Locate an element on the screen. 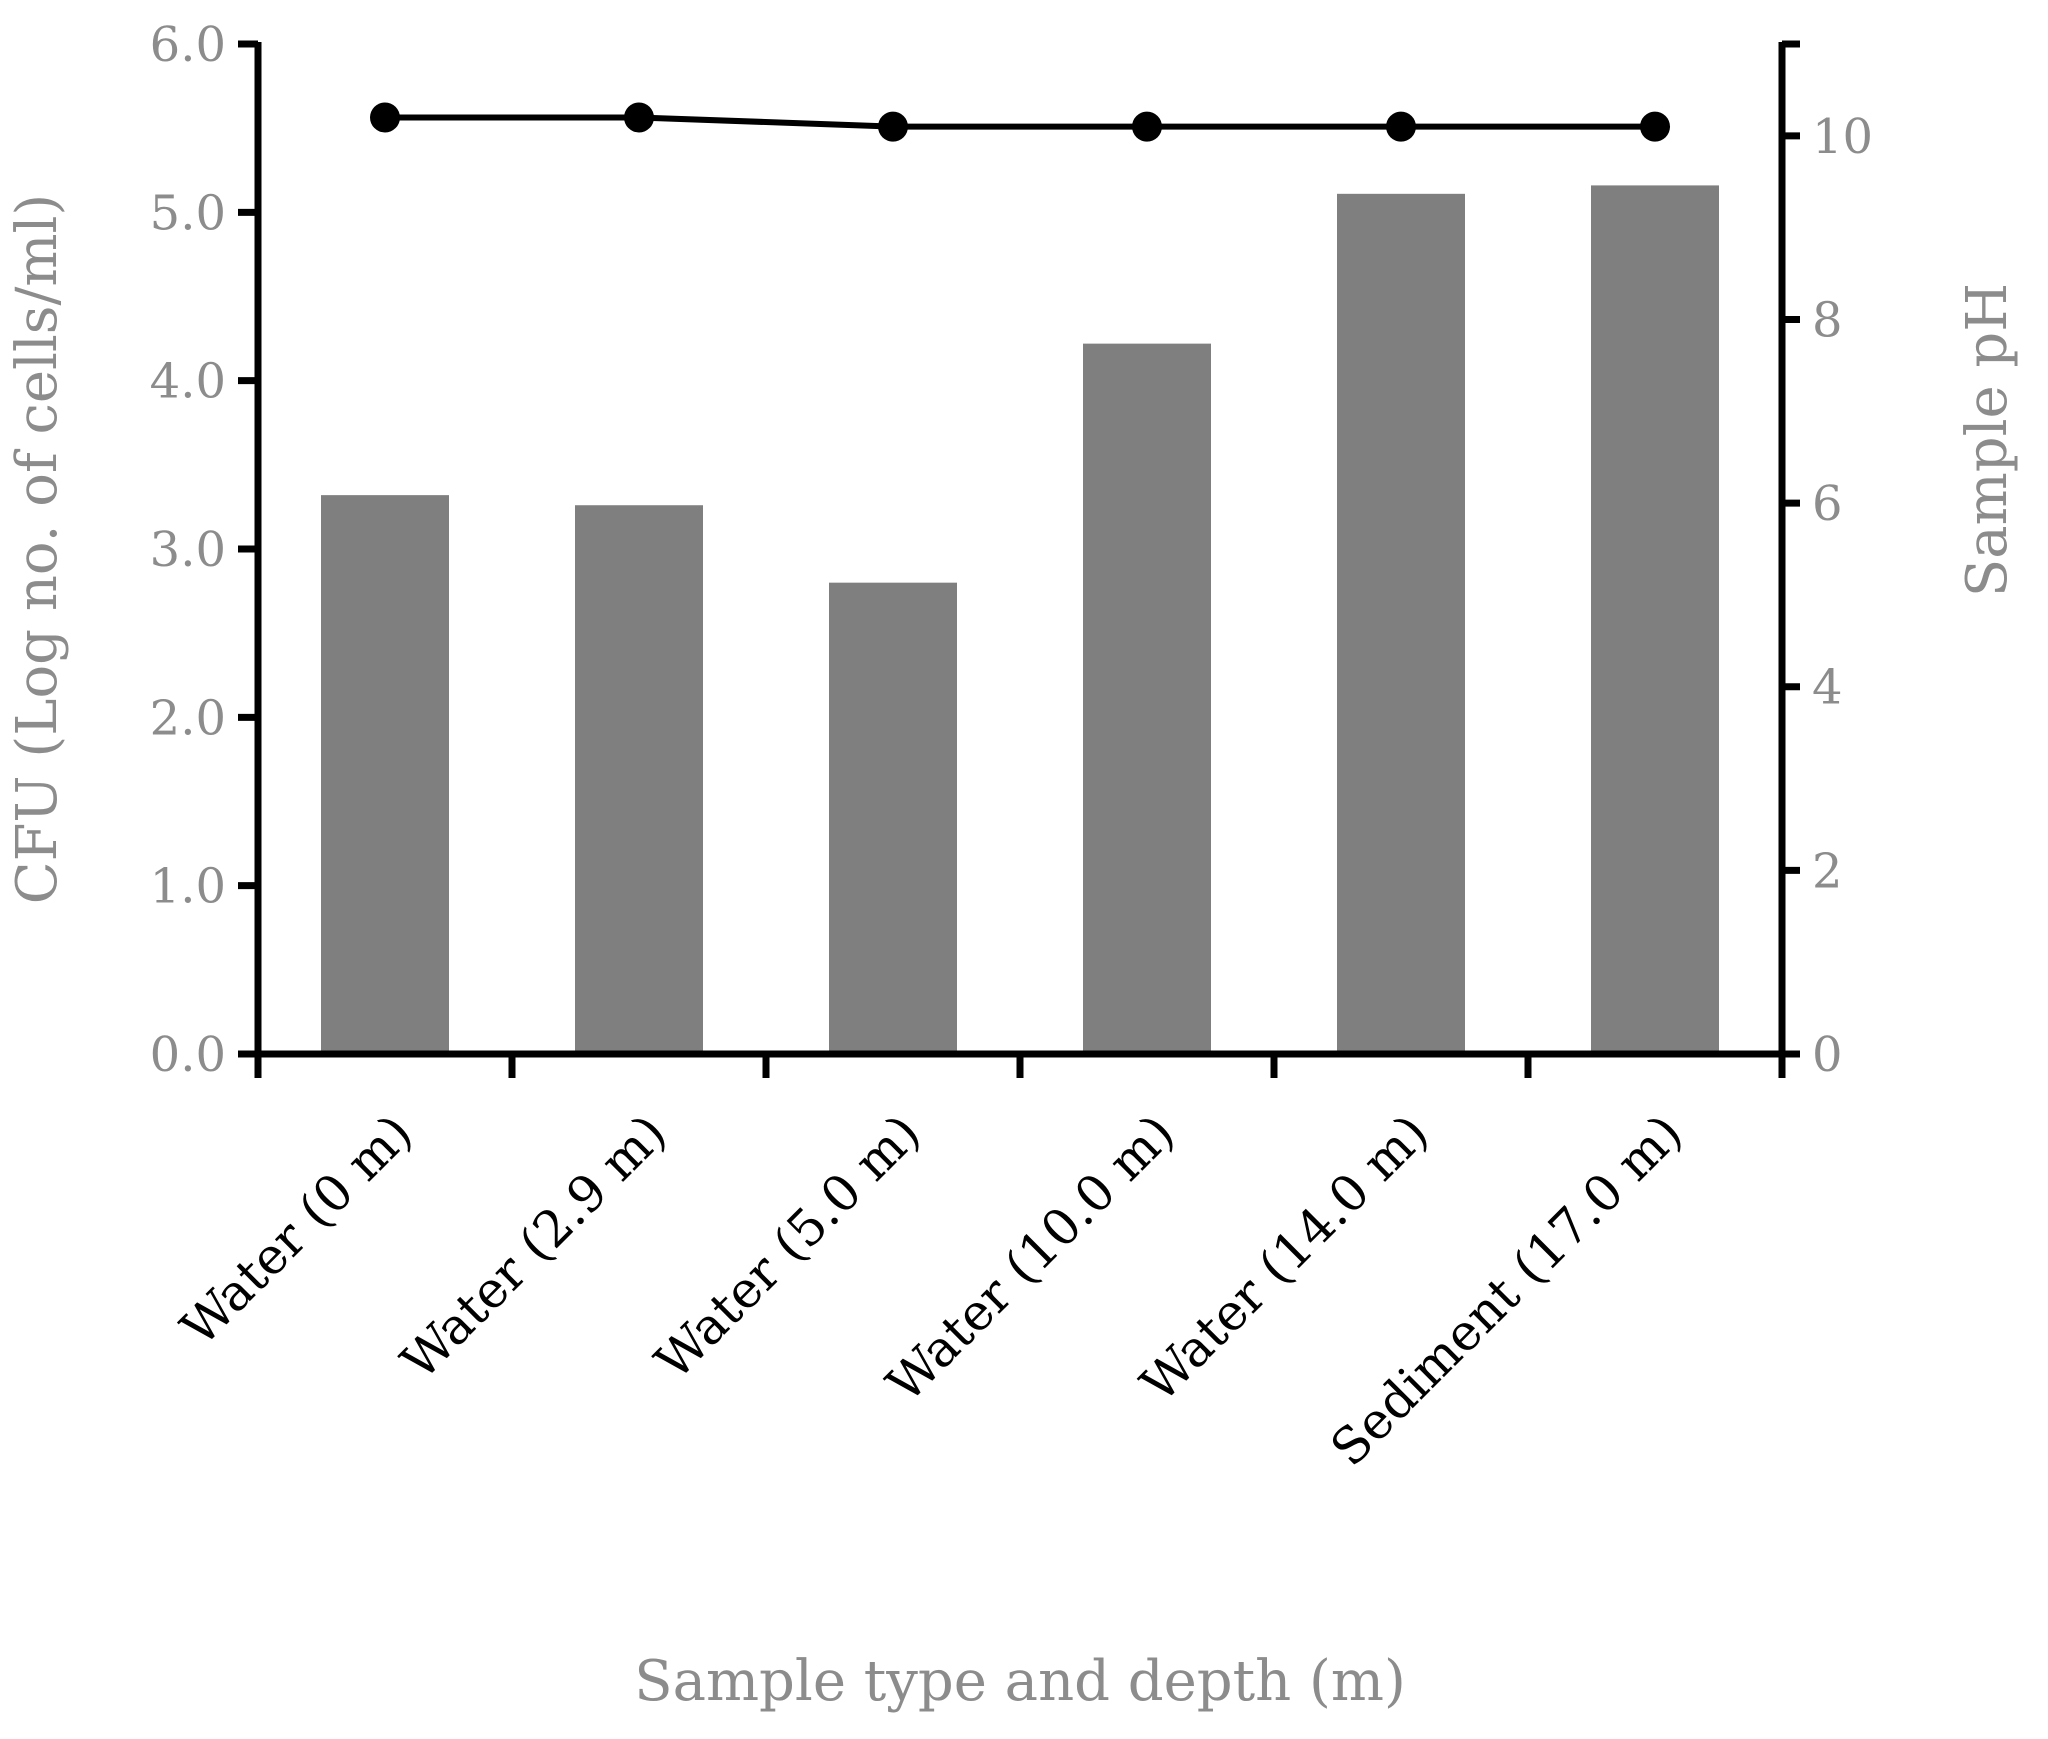  y2-tick-label: 8 is located at coordinates (1827, 320).